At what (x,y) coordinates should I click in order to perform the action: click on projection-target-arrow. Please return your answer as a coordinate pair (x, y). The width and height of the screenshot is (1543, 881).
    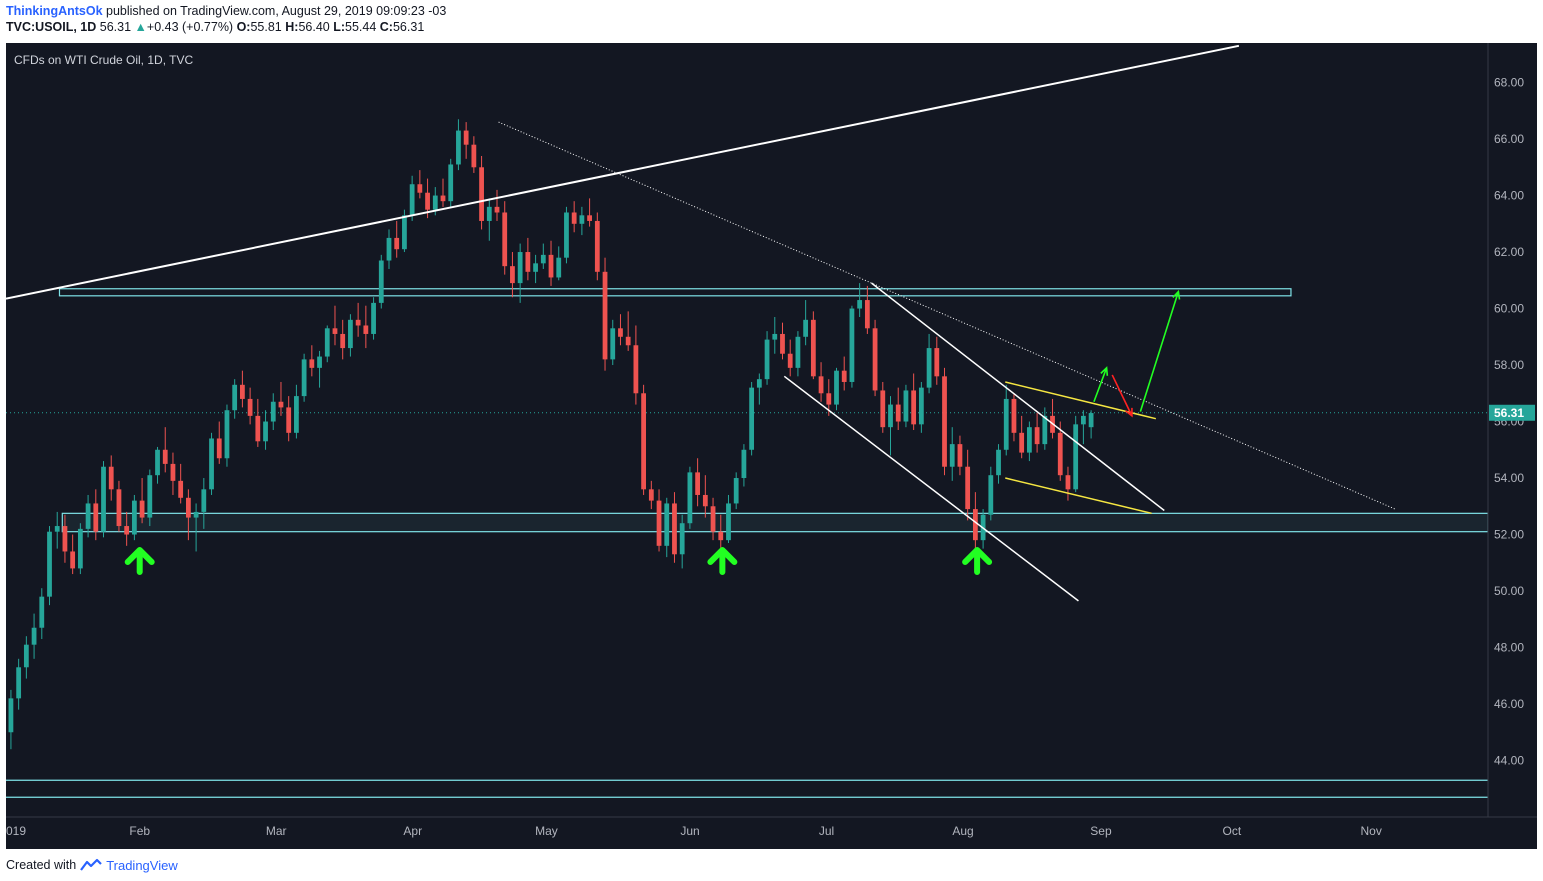
    Looking at the image, I should click on (1160, 350).